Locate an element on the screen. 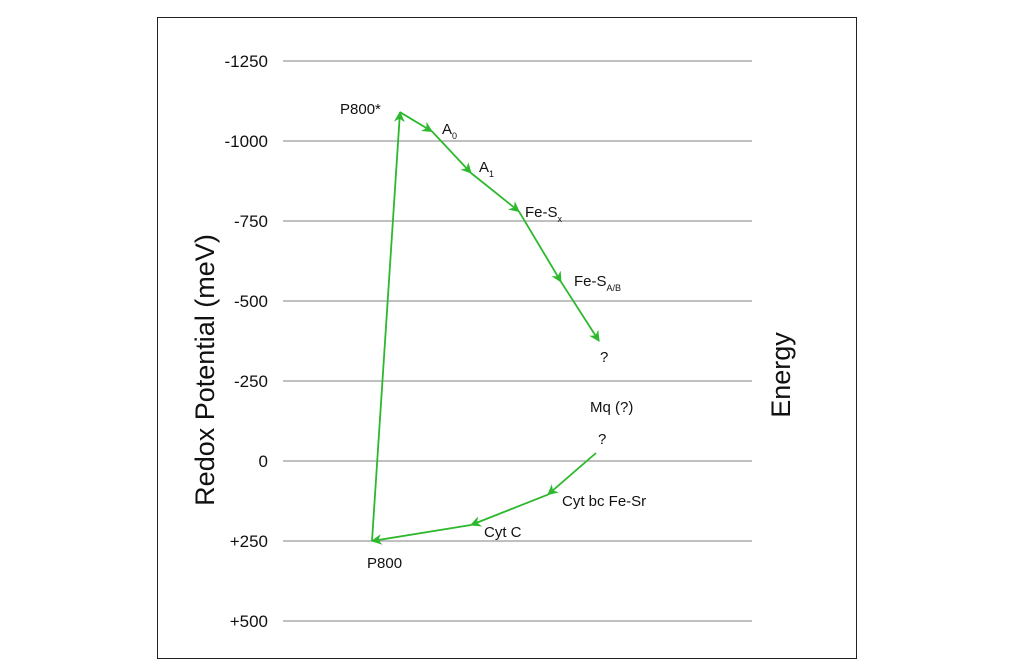 The image size is (1024, 669). node-subscript: x is located at coordinates (560, 219).